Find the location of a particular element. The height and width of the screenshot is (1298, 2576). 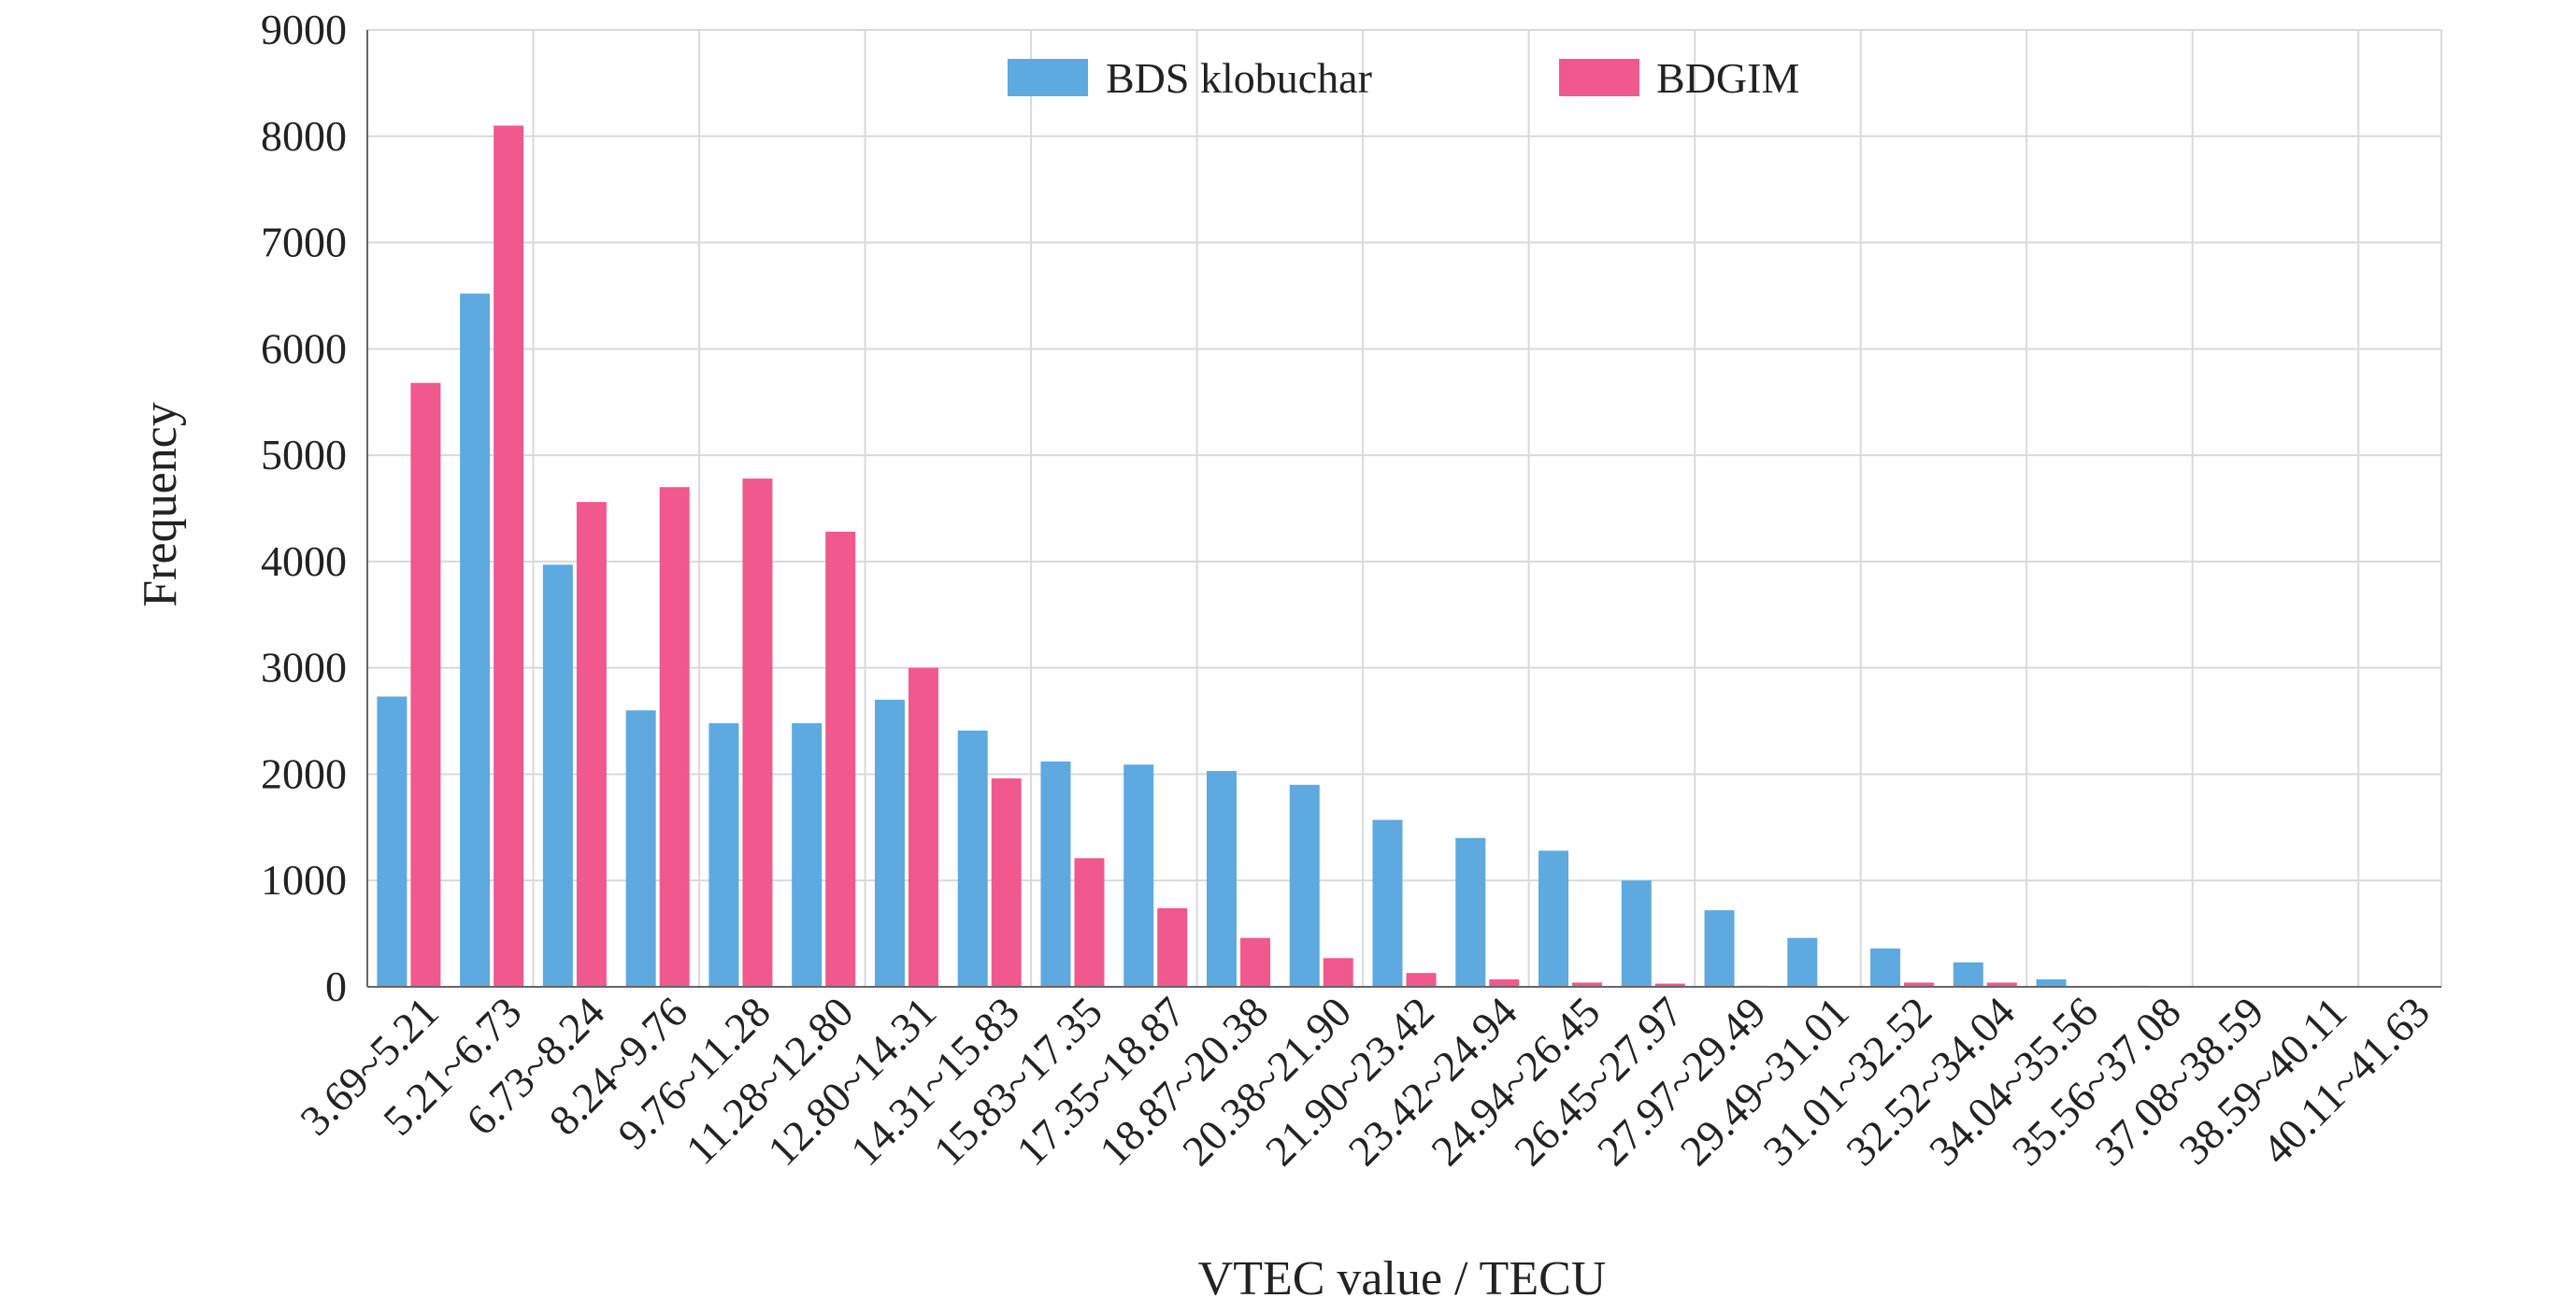

y-tick-label: 2000 is located at coordinates (304, 773).